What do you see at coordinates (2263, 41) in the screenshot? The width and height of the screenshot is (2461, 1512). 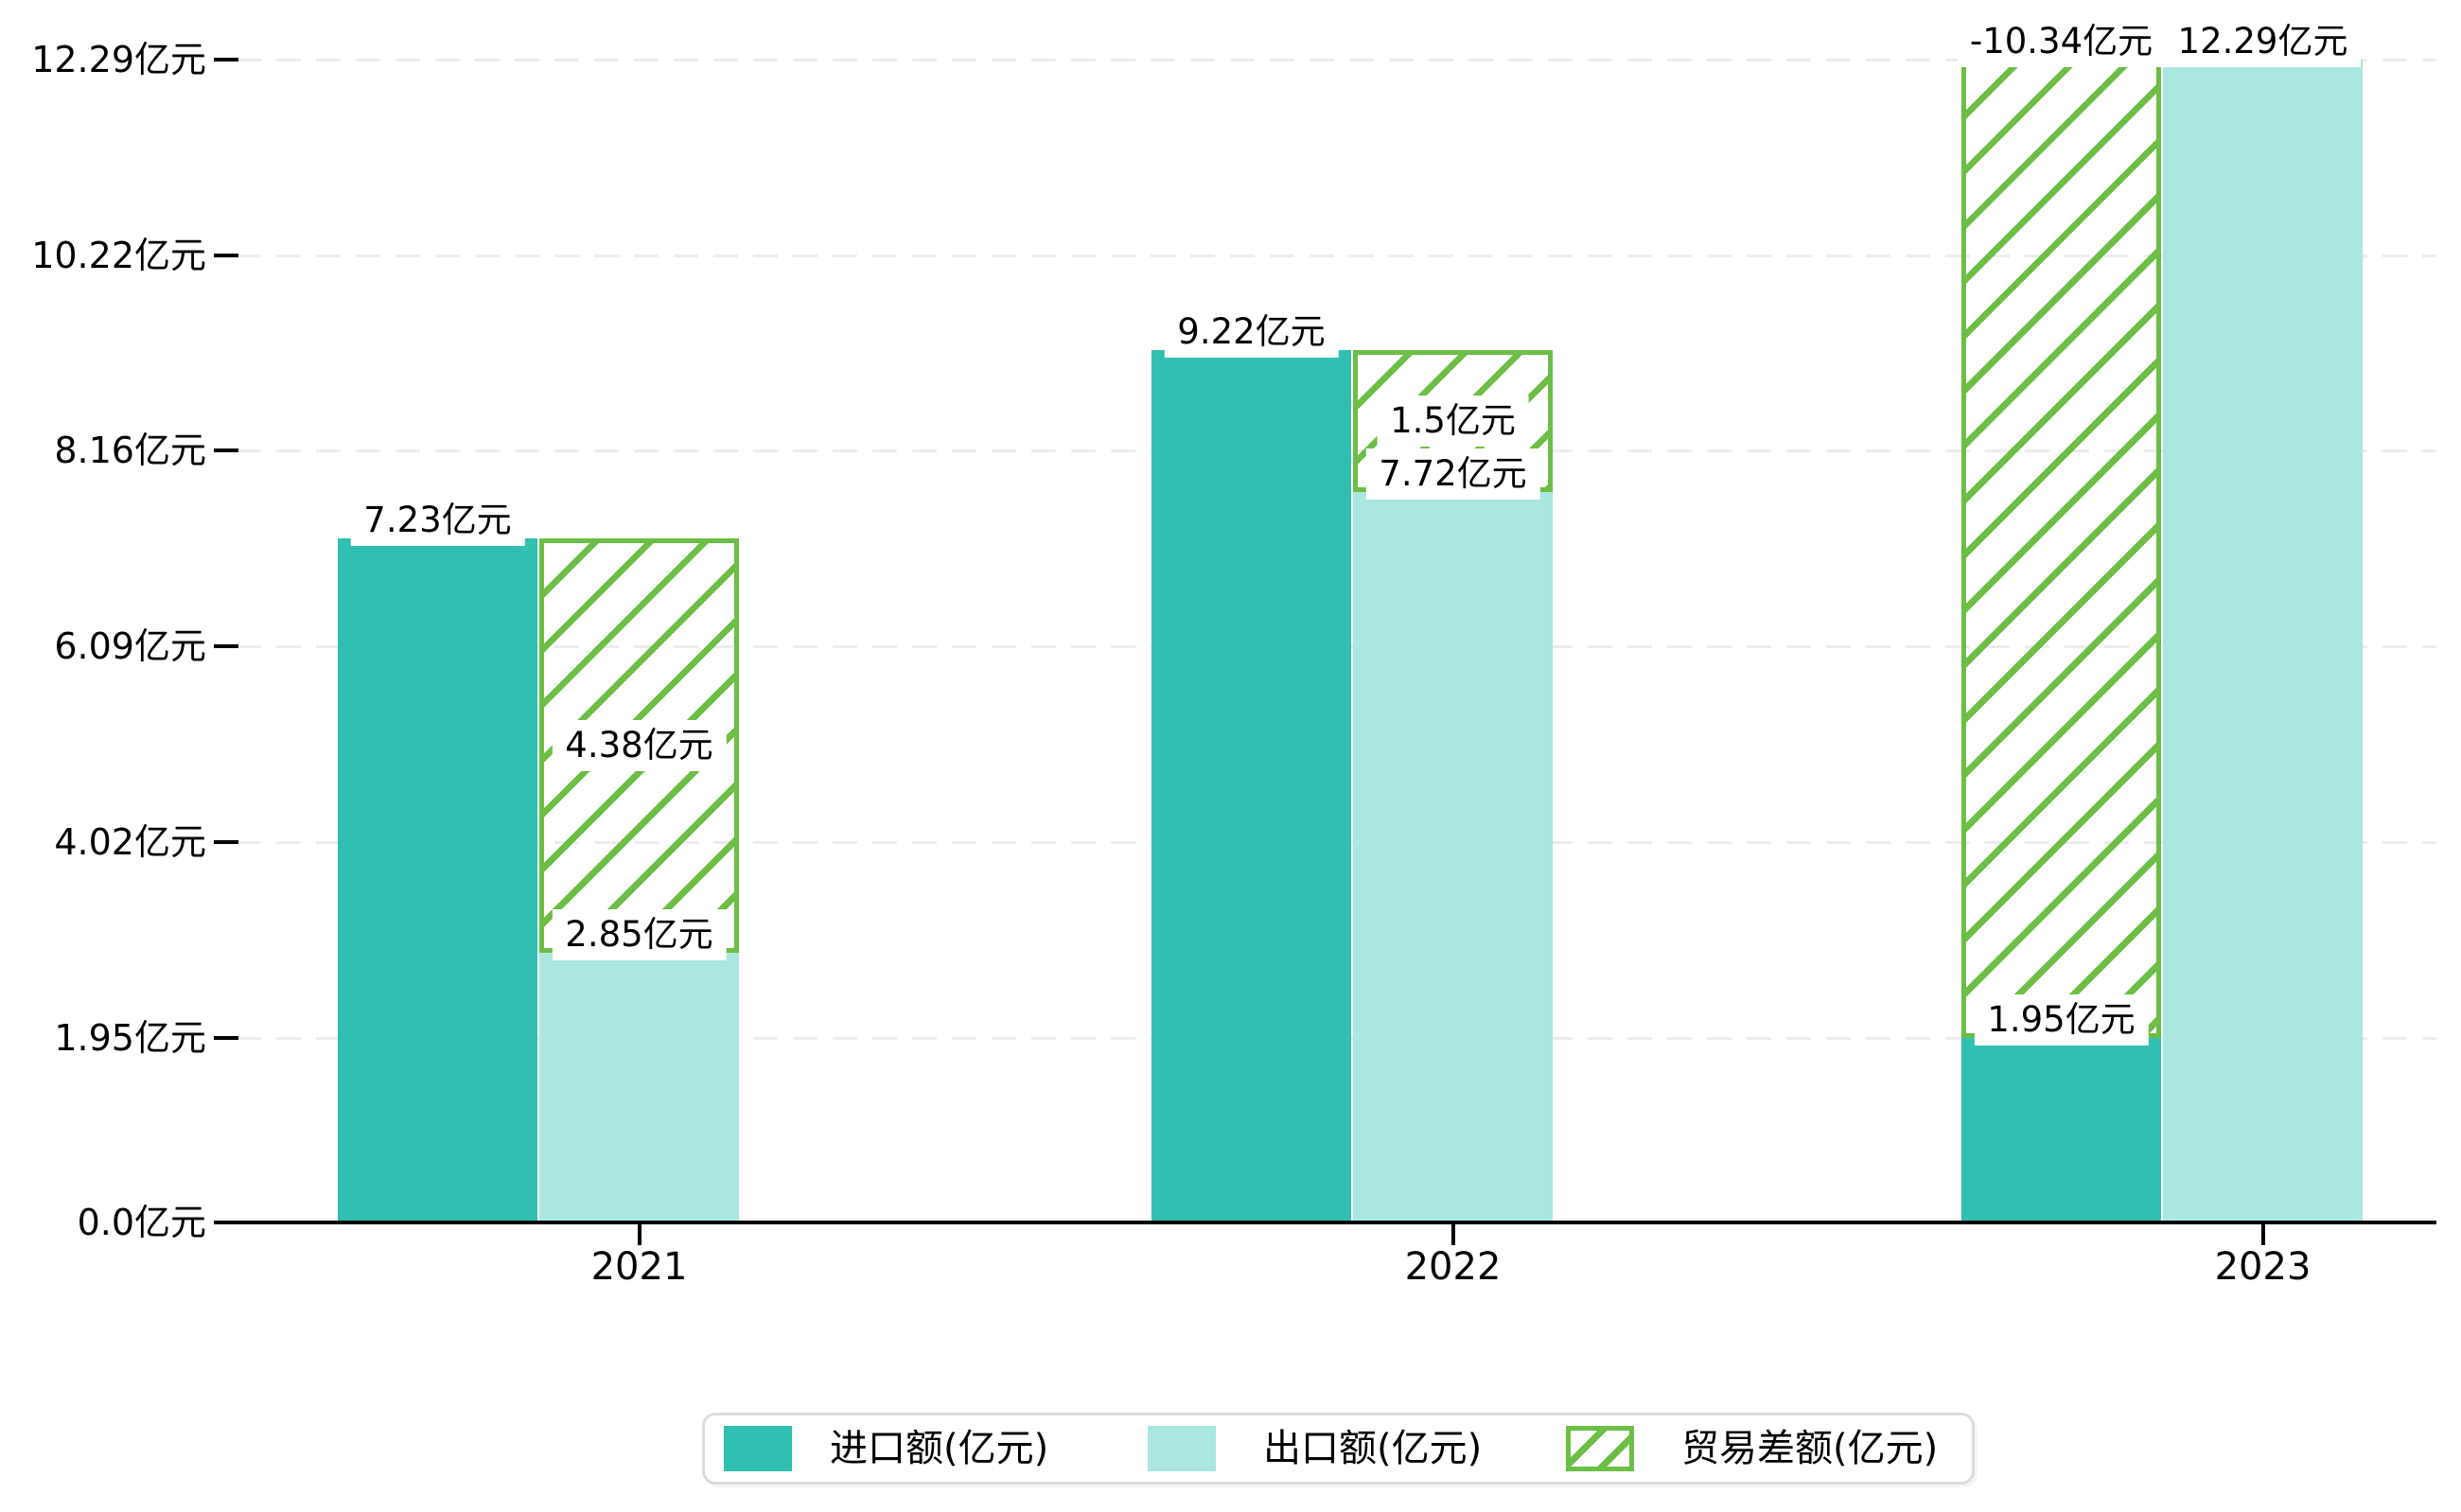 I see `value-label-export-2023: 12.29亿元` at bounding box center [2263, 41].